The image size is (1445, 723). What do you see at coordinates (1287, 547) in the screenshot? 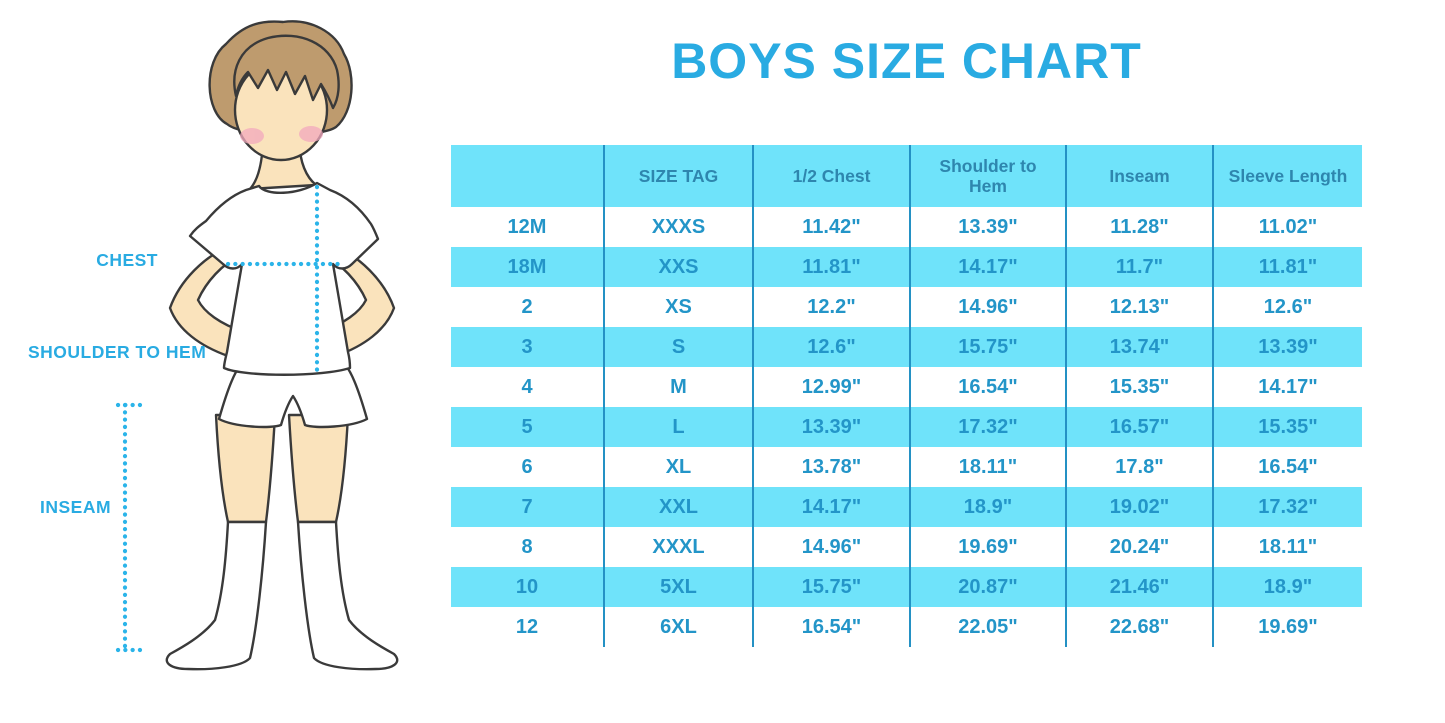
I see `size-cell: 18.11"` at bounding box center [1287, 547].